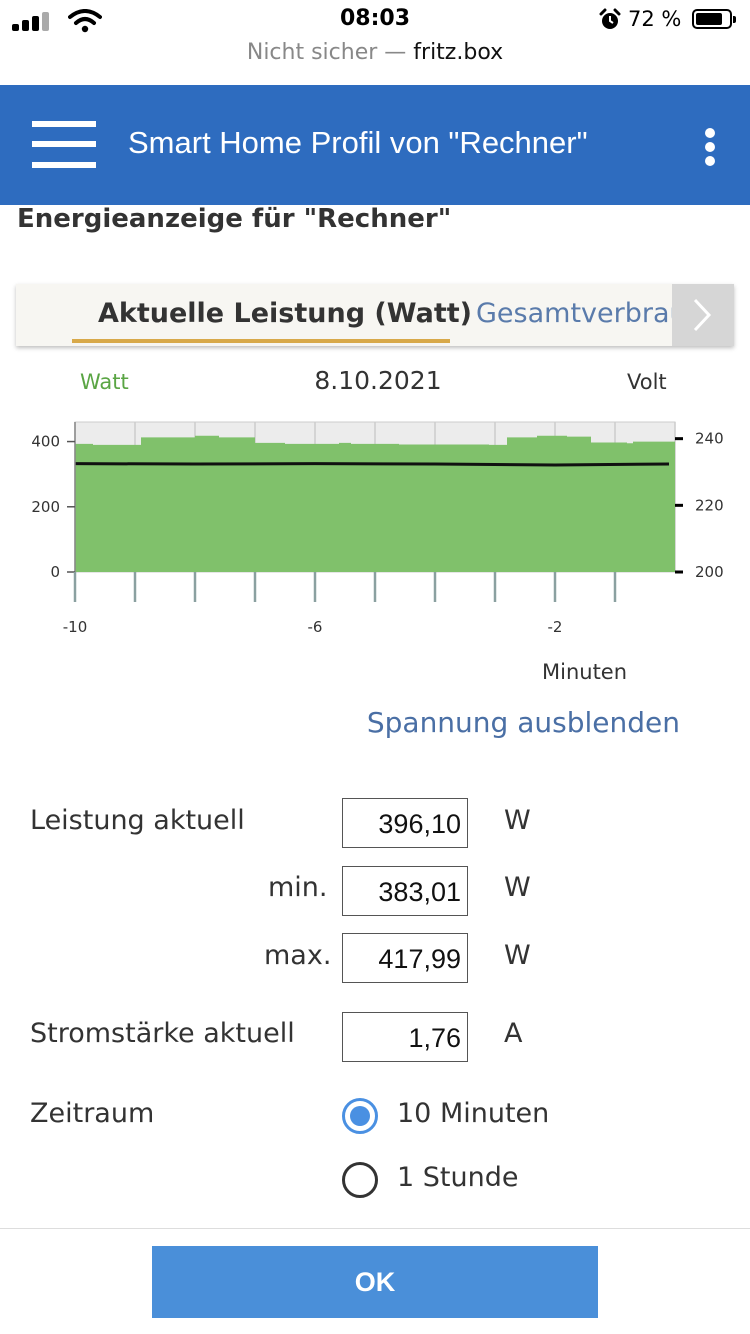  I want to click on tab-bar: Aktuelle Leistung (Watt) Gesamtverbrau, so click(375, 315).